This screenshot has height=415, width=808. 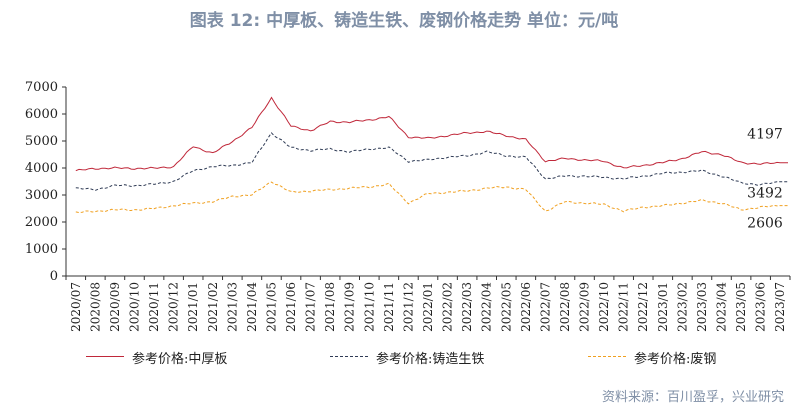 What do you see at coordinates (134, 307) in the screenshot?
I see `x-tick-label: 2020/10` at bounding box center [134, 307].